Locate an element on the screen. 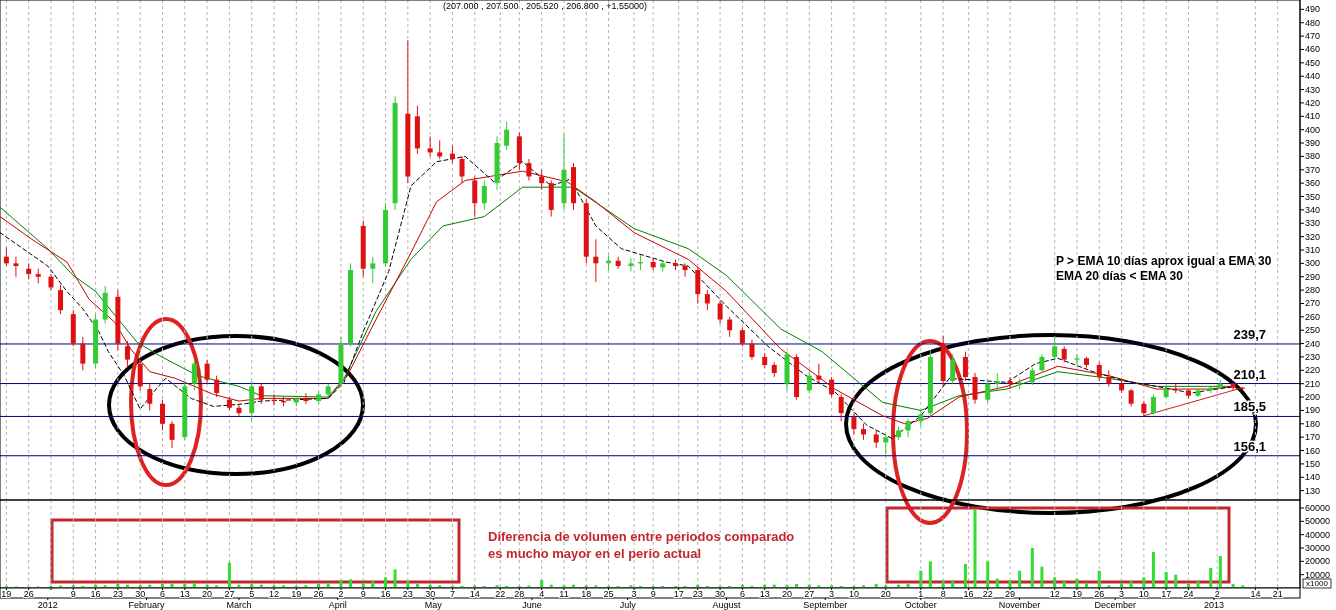 The height and width of the screenshot is (610, 1336). y-tick-label: 290 is located at coordinates (1313, 276).